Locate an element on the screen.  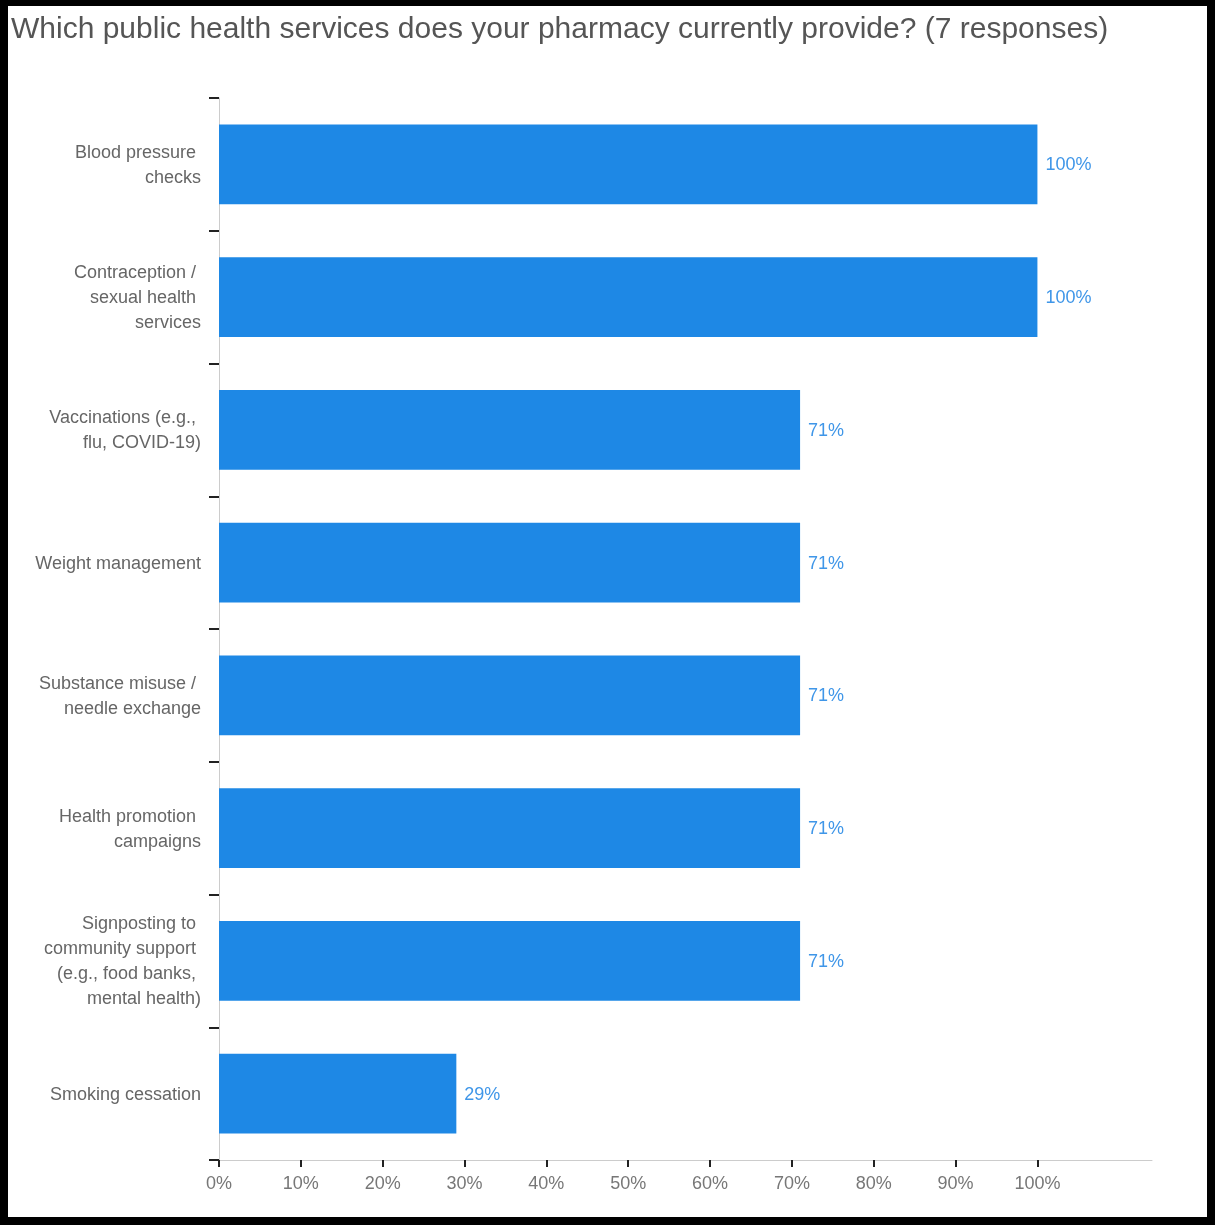
x-tick-label: 80% is located at coordinates (873, 1183).